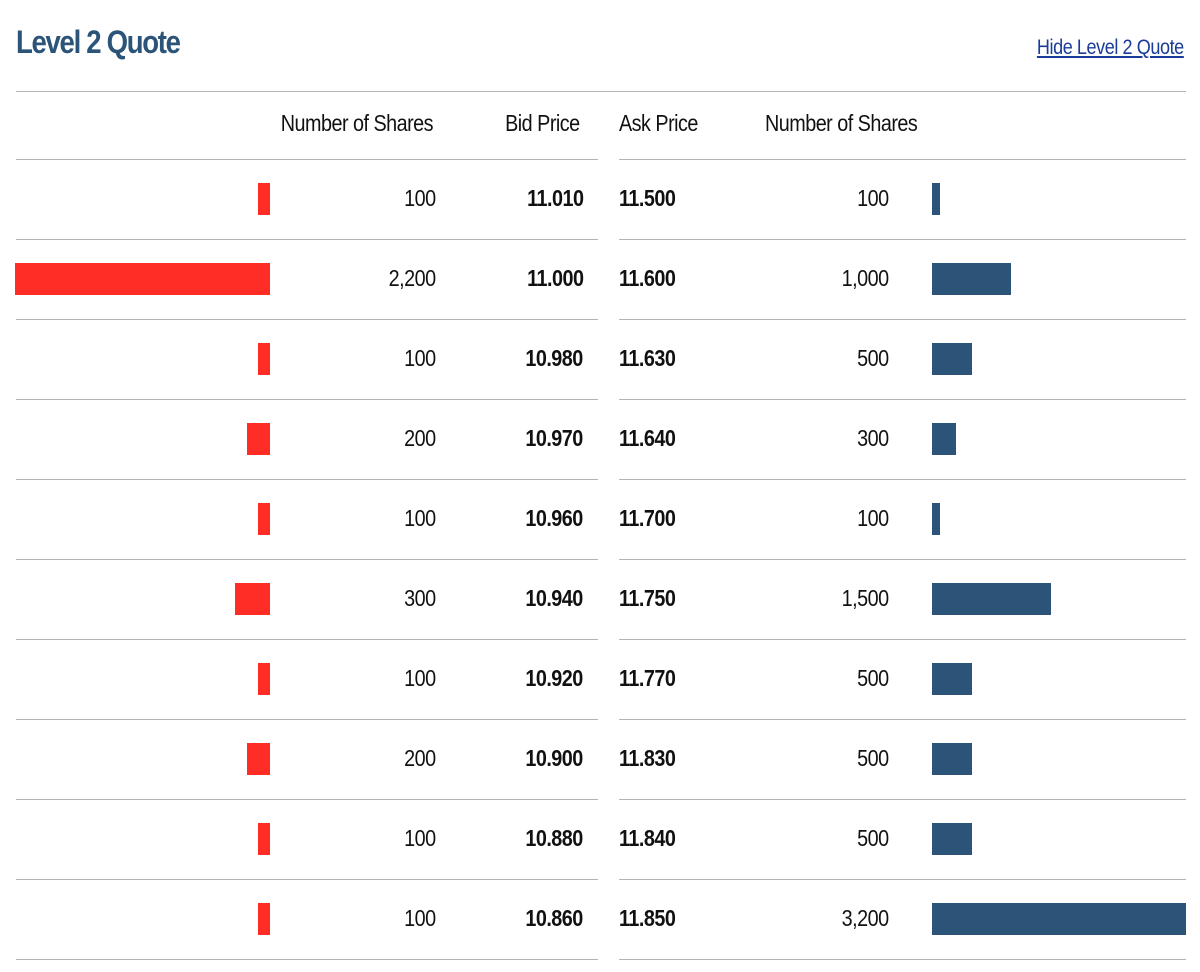 The width and height of the screenshot is (1200, 972). I want to click on bid-price-cell: 10.970, so click(554, 438).